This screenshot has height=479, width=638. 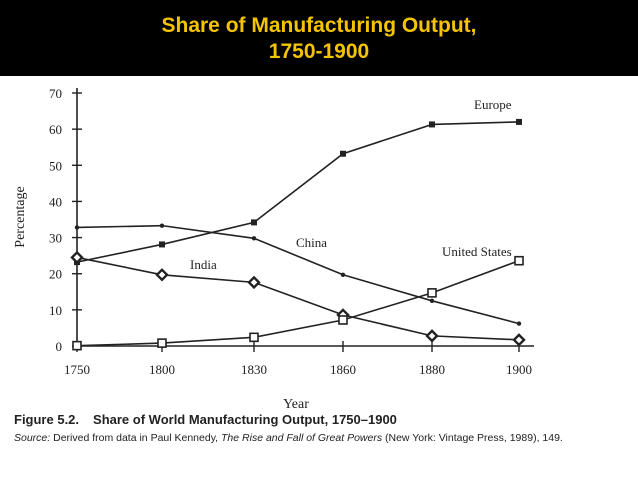 I want to click on figure-label: Figure 5.2., so click(x=47, y=419).